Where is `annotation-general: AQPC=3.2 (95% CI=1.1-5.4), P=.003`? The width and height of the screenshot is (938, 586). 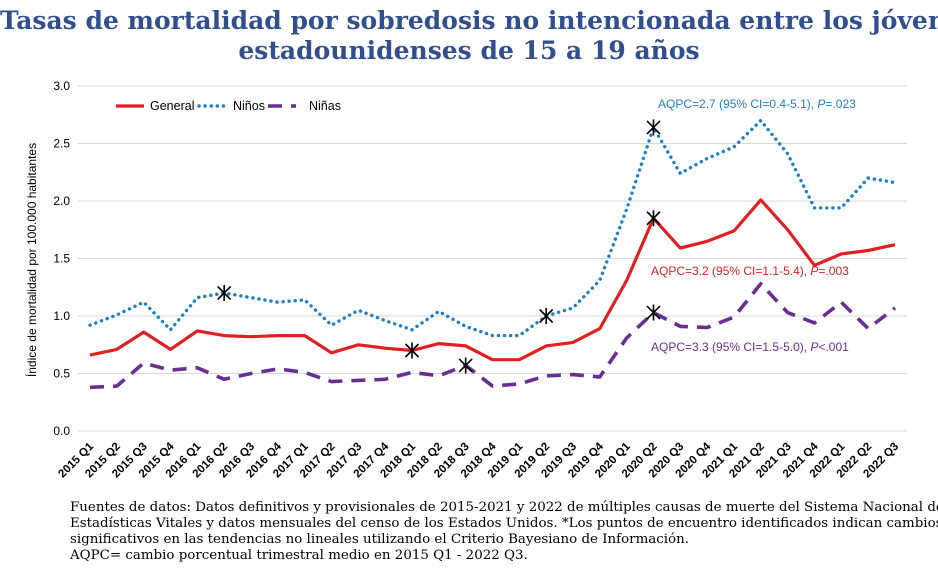
annotation-general: AQPC=3.2 (95% CI=1.1-5.4), P=.003 is located at coordinates (750, 271).